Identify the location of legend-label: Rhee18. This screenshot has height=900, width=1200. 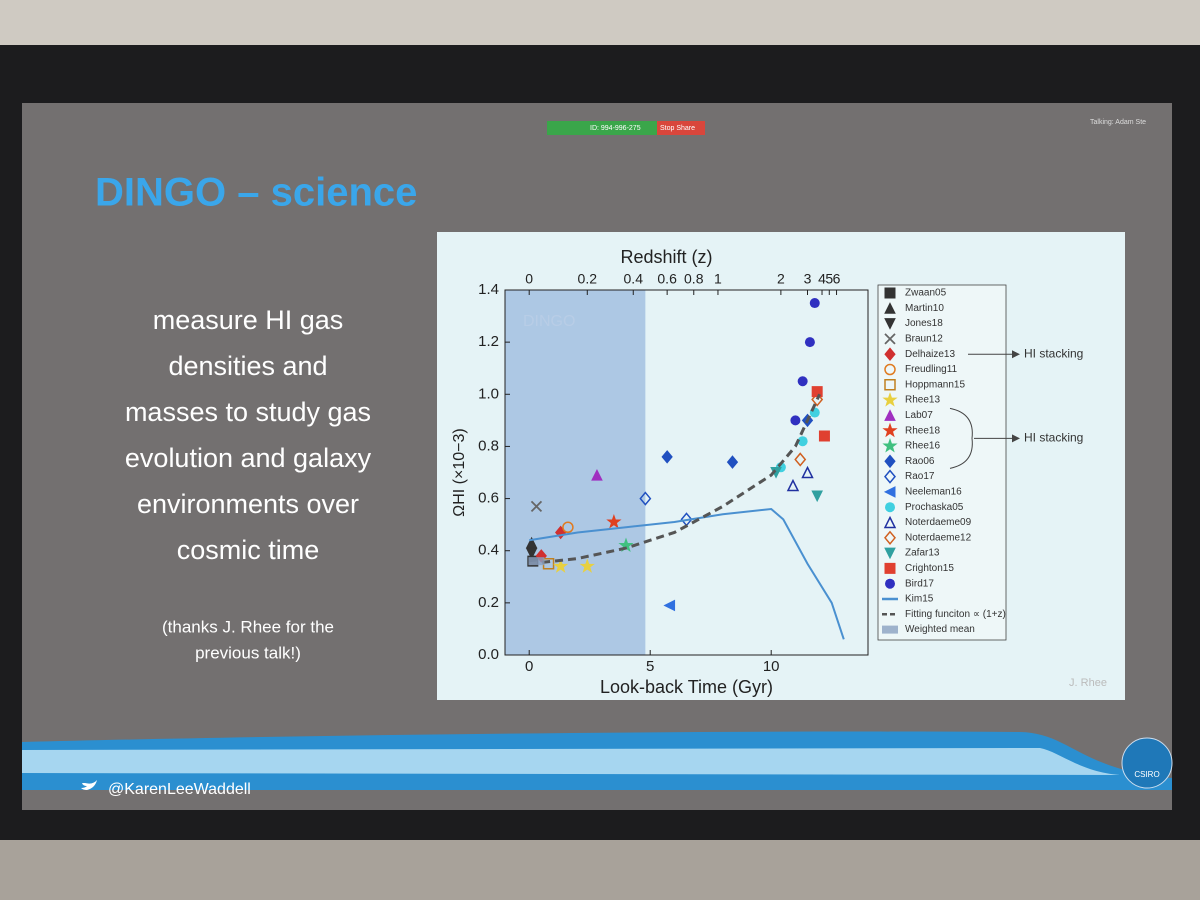
(922, 430).